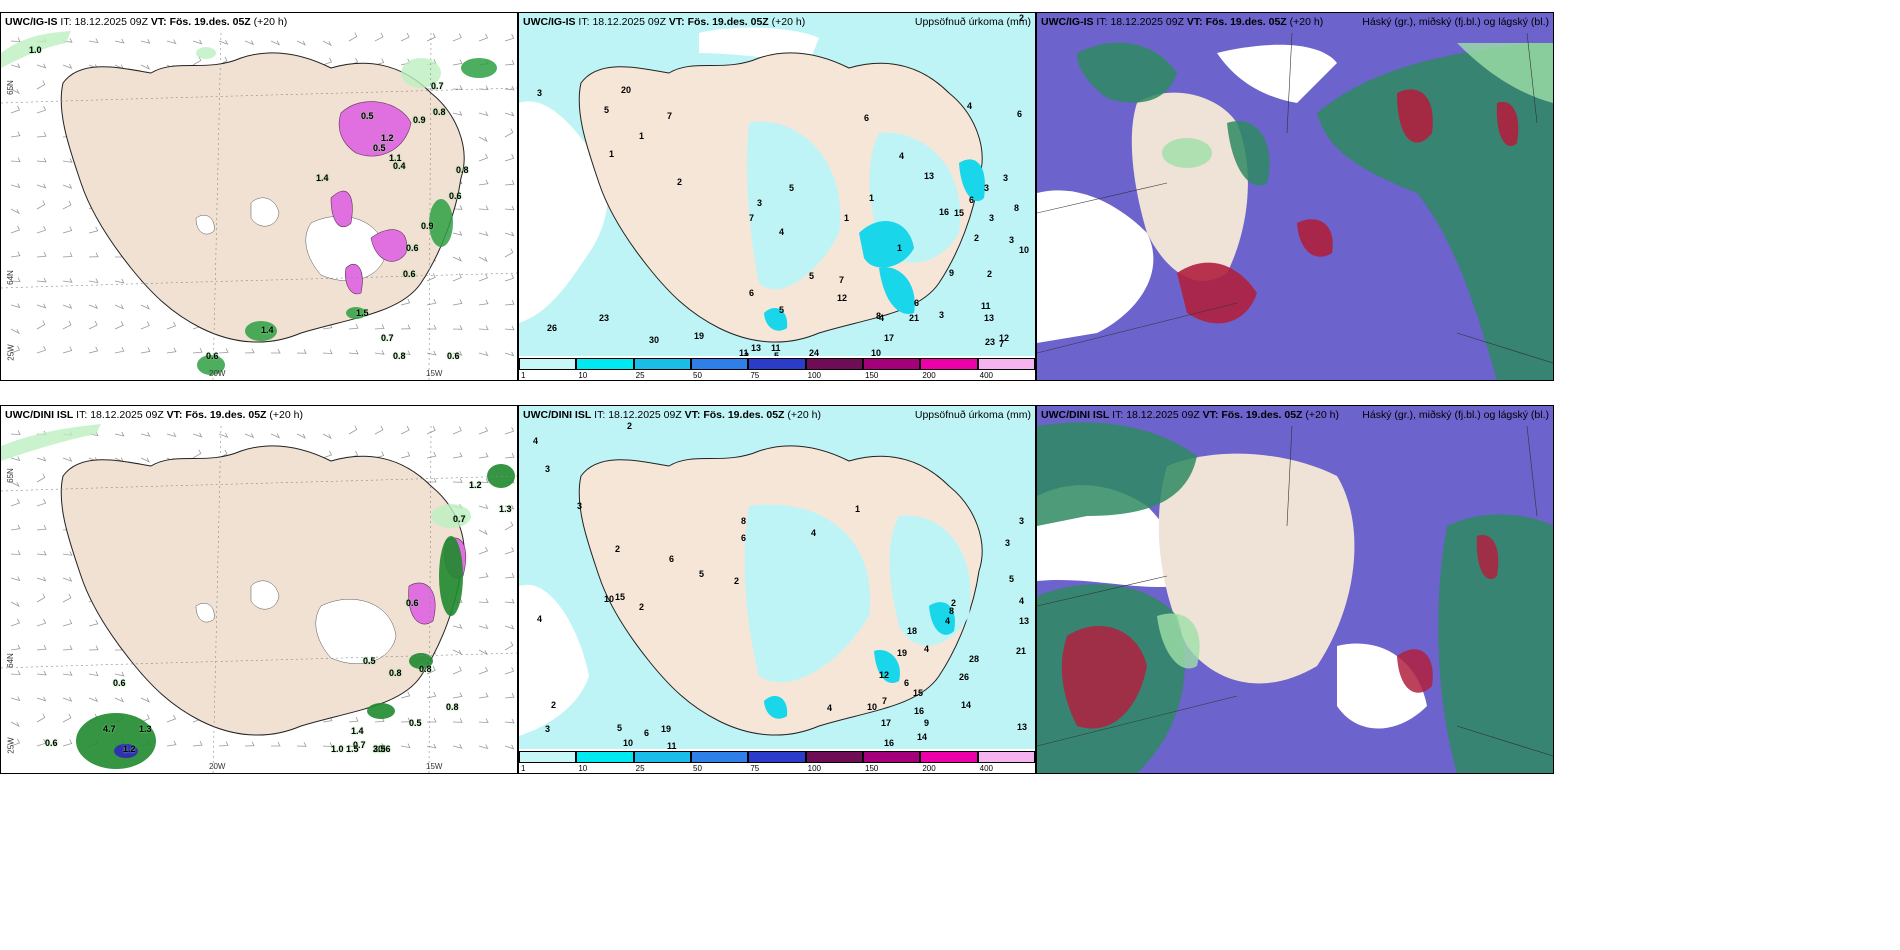 This screenshot has height=950, width=1900. I want to click on glaciers, so click(296, 622).